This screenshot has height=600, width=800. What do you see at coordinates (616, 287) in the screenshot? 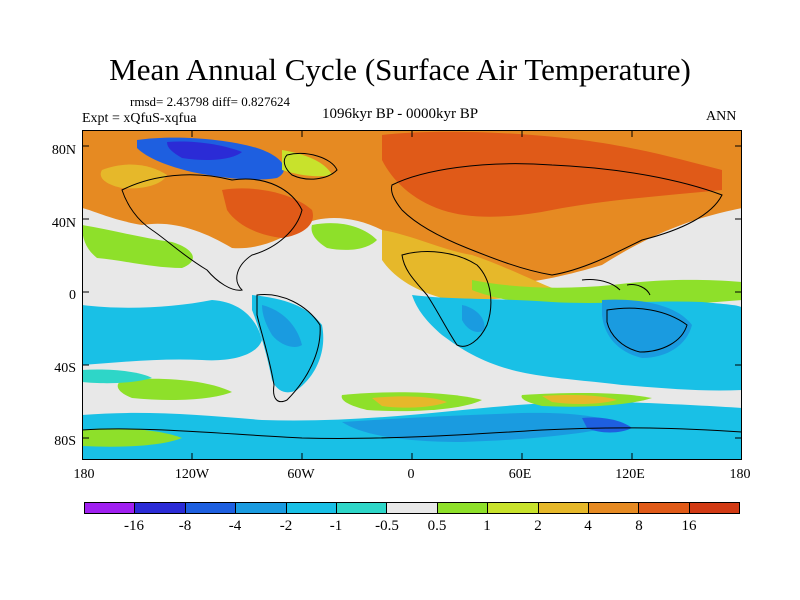
I see `maritime-continent-outline` at bounding box center [616, 287].